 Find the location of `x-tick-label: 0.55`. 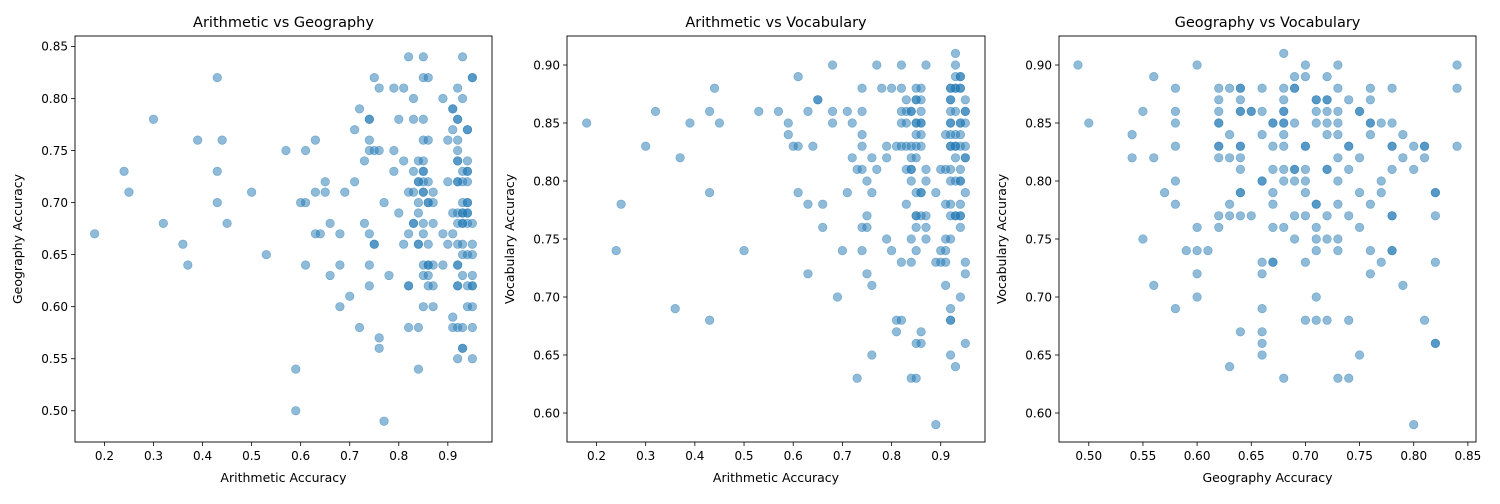

x-tick-label: 0.55 is located at coordinates (1143, 456).